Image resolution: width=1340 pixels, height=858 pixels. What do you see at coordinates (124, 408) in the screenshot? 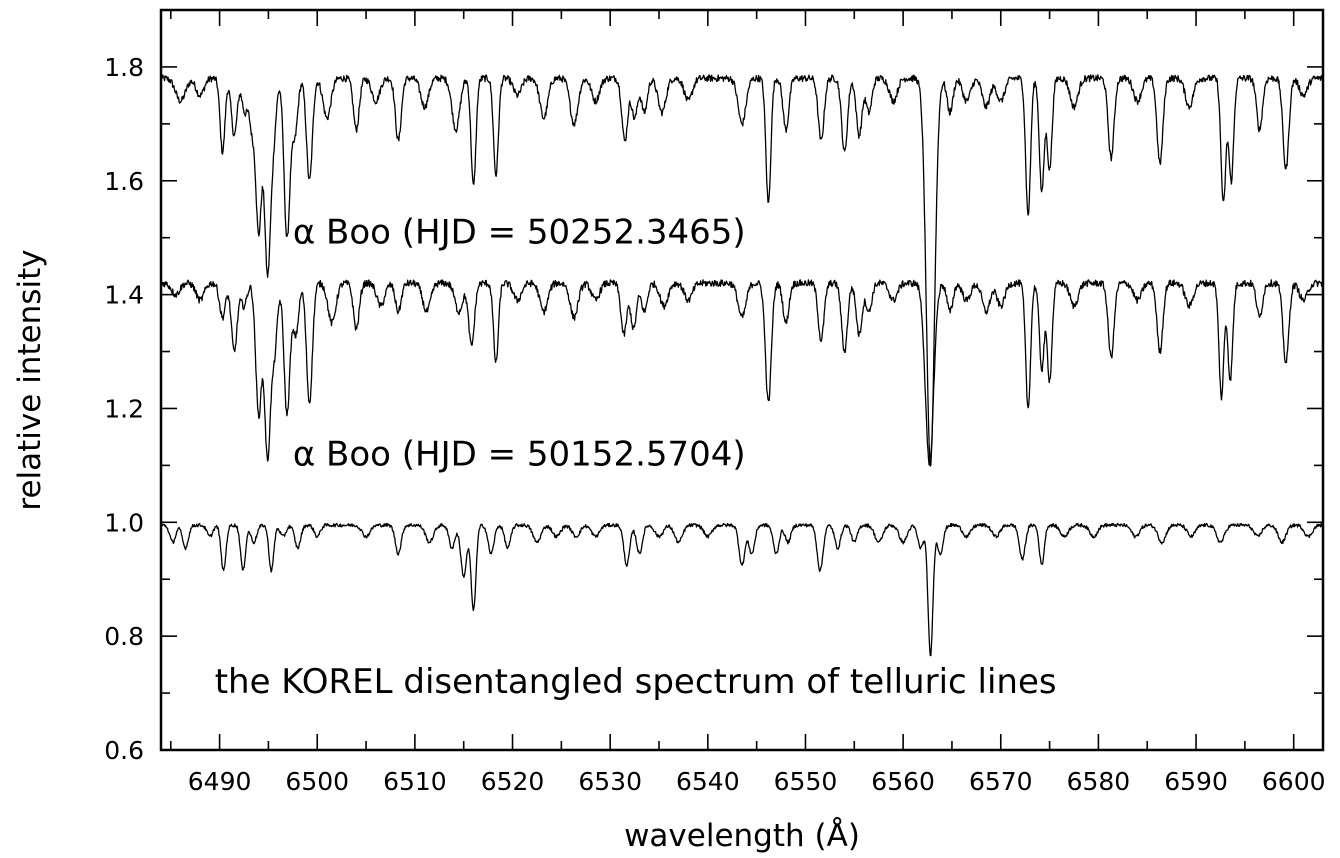
I see `y-tick-label: 1.2` at bounding box center [124, 408].